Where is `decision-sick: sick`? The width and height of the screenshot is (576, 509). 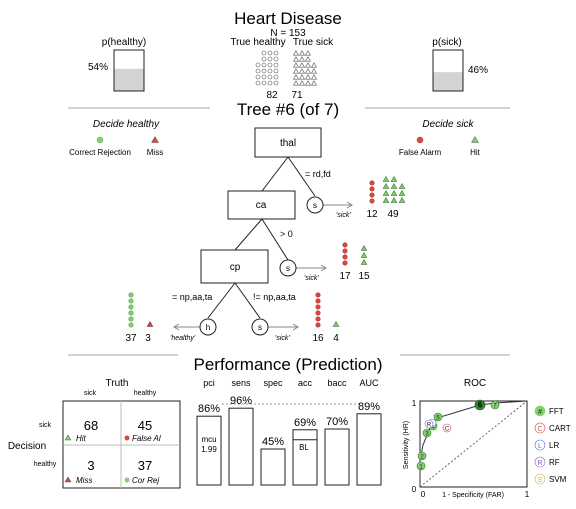 decision-sick: sick is located at coordinates (45, 425).